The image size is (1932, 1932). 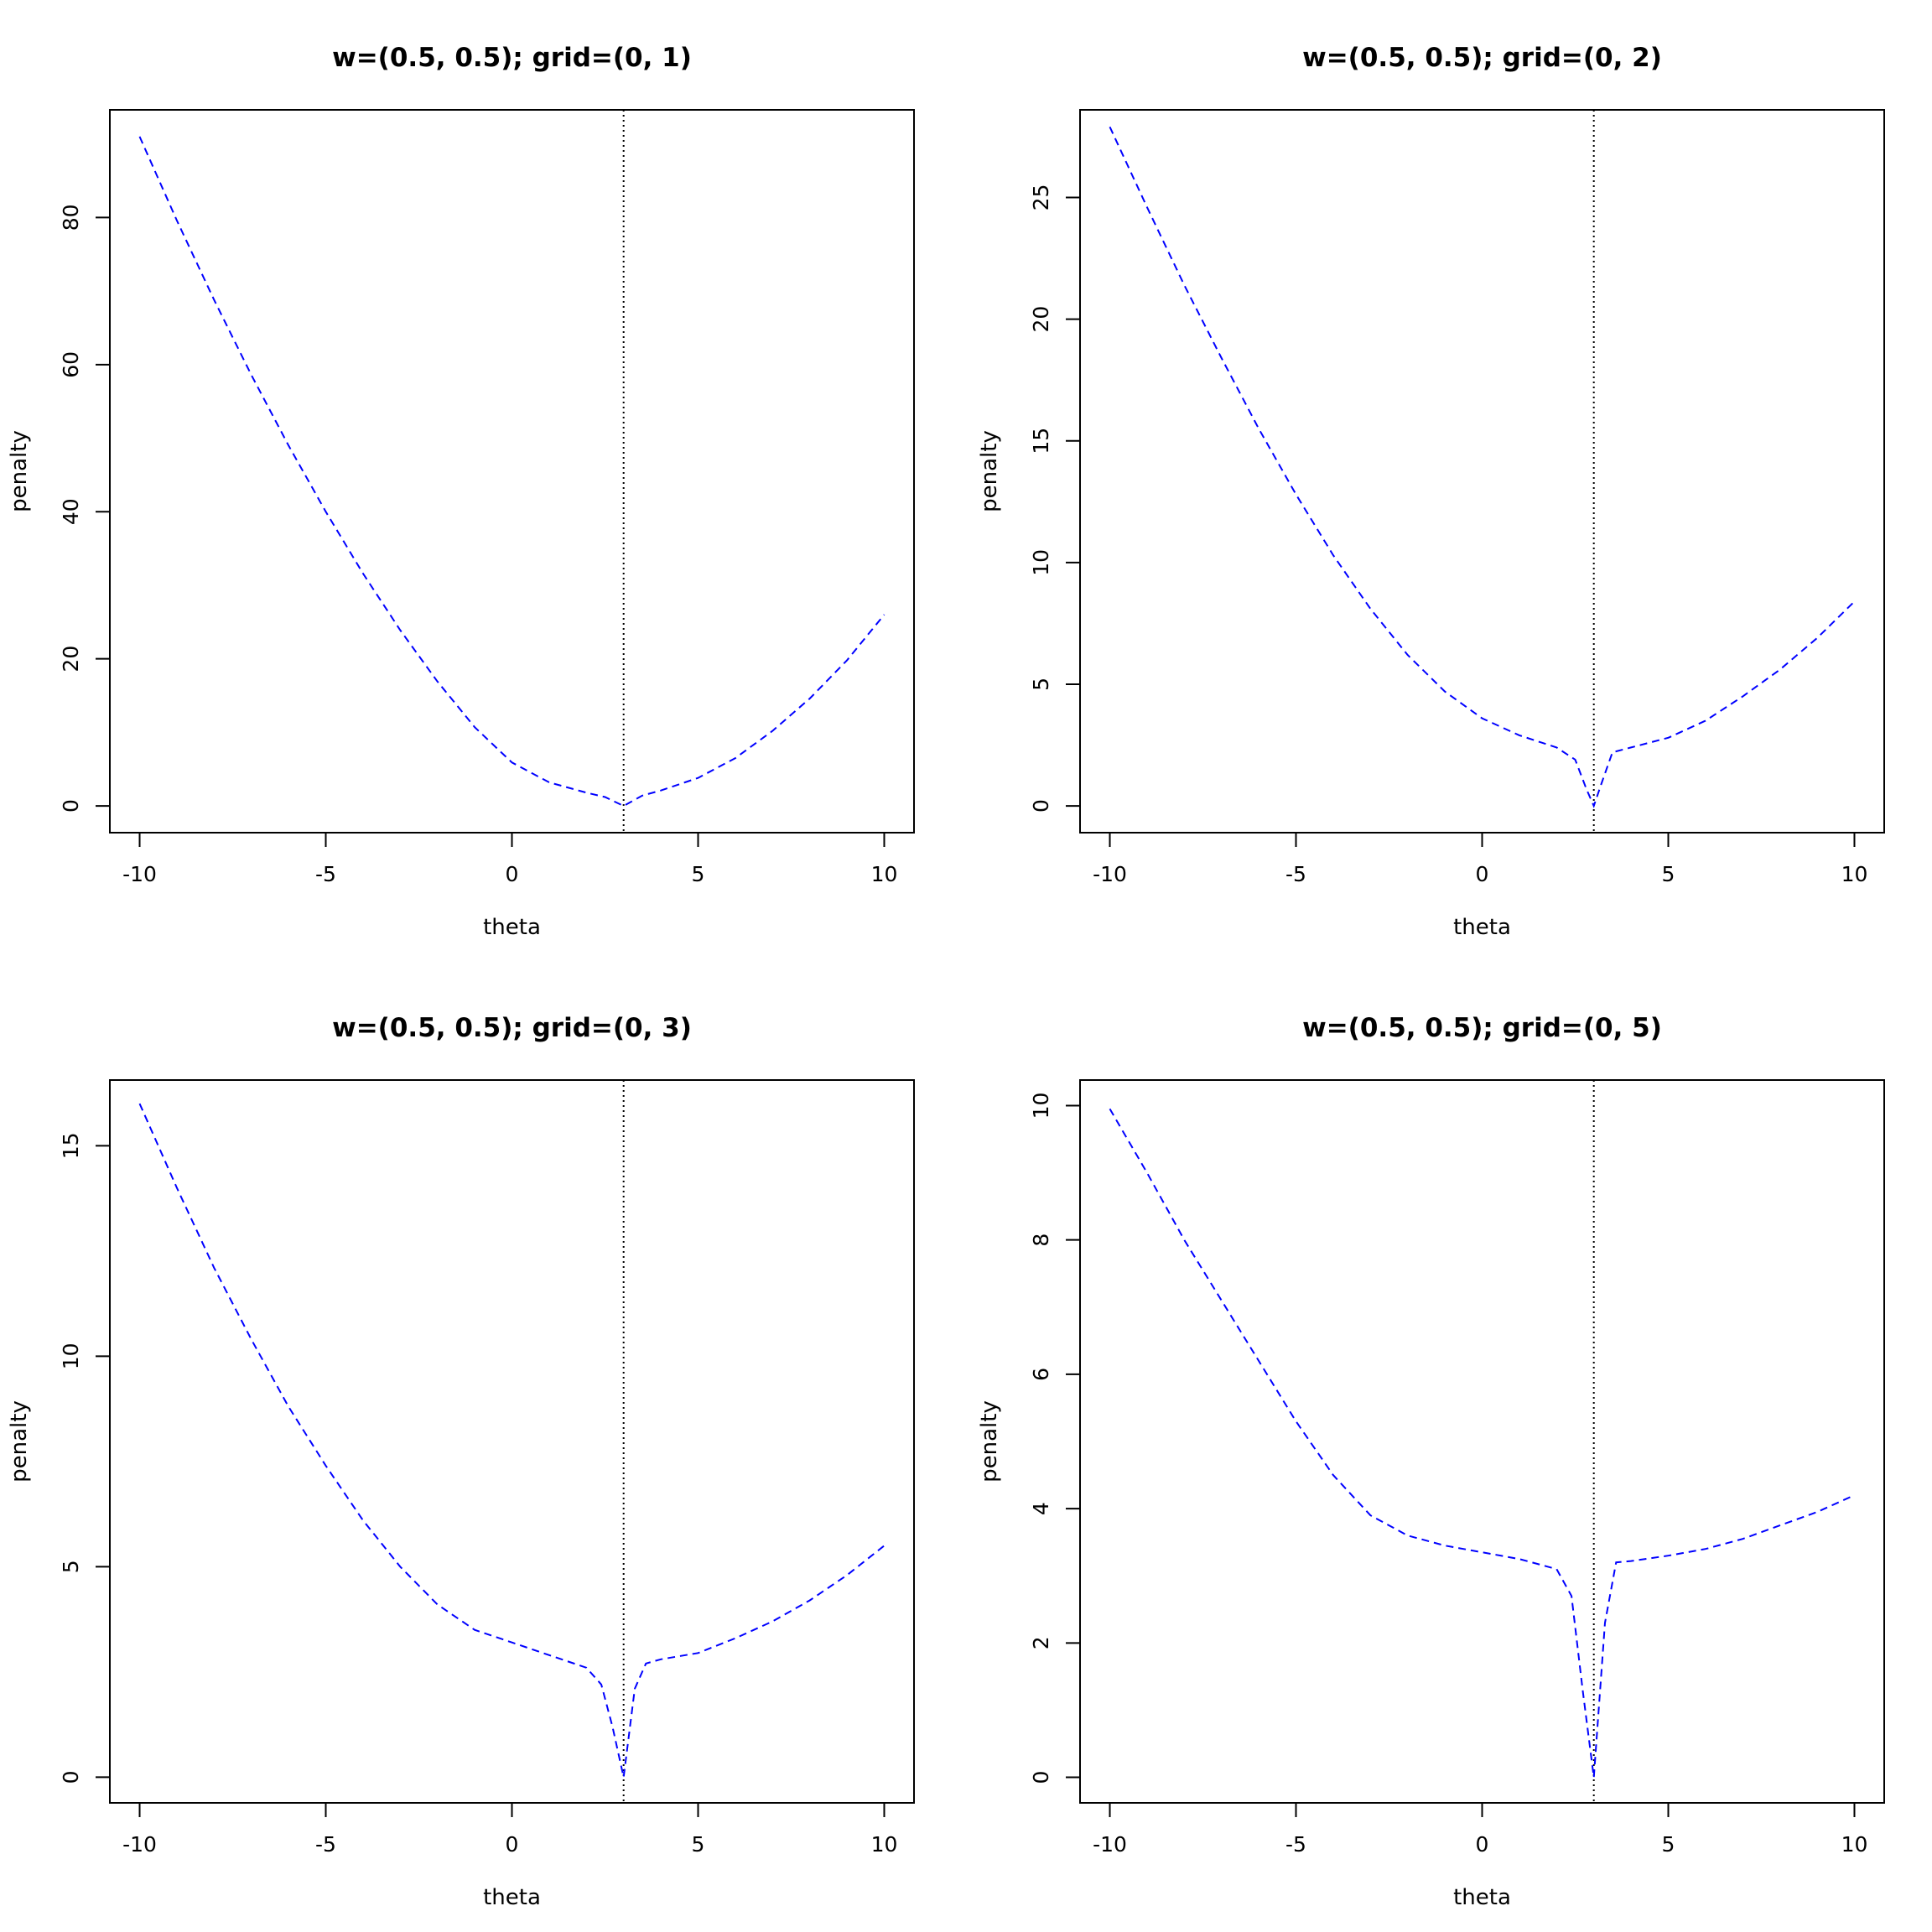 I want to click on chart-title: w=(0.5, 0.5); grid=(0, 2), so click(x=1482, y=58).